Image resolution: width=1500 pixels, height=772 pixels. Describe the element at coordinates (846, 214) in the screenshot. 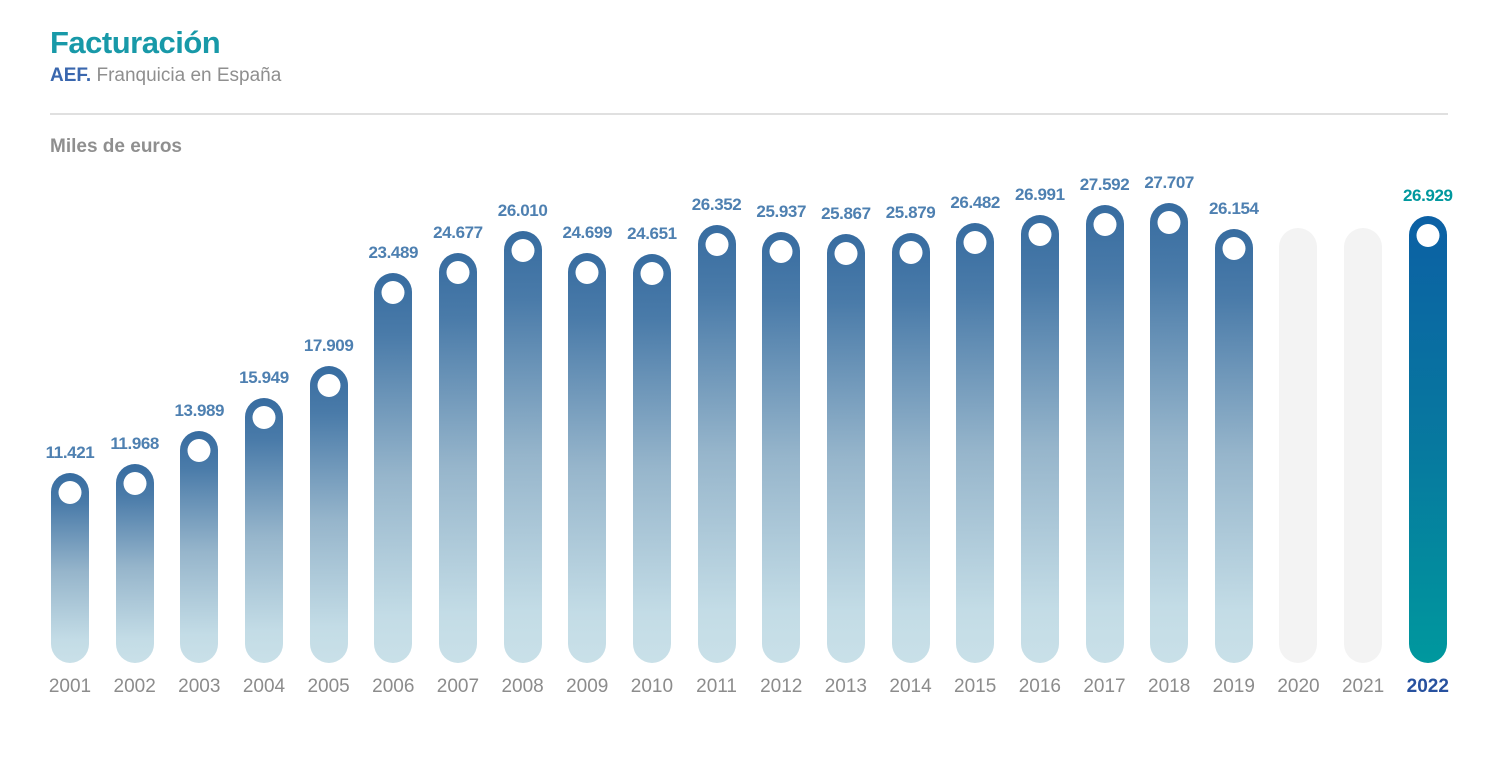

I see `bar-value-label: 25.867` at that location.